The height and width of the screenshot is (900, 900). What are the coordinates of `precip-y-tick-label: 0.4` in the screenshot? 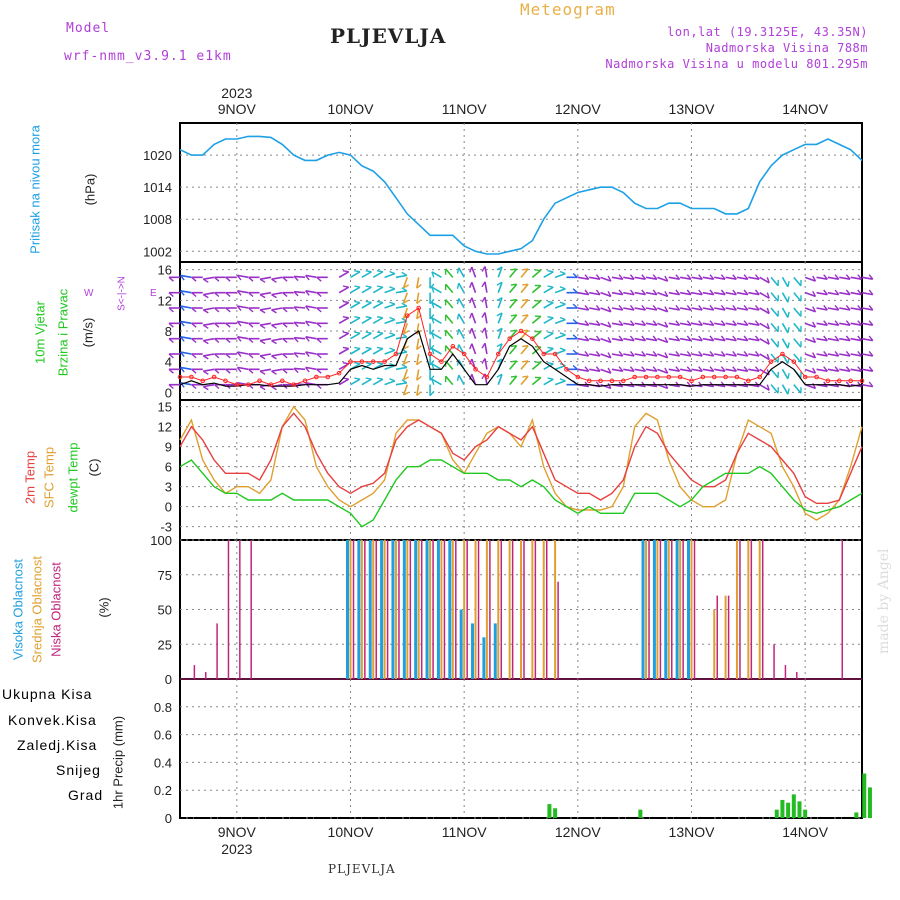 It's located at (163, 762).